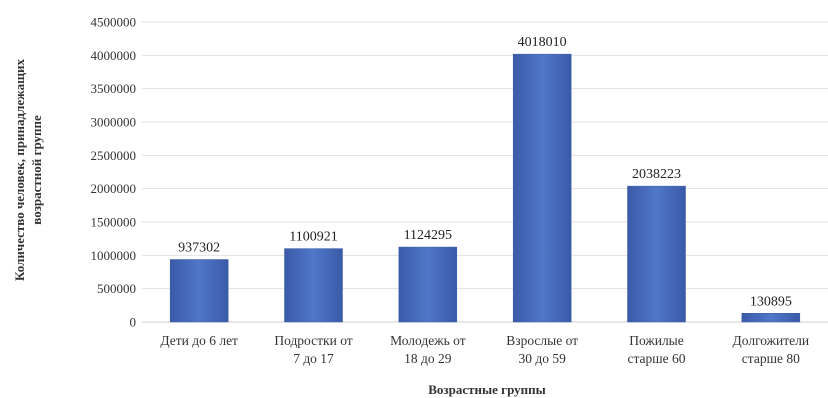 The height and width of the screenshot is (398, 828). What do you see at coordinates (771, 349) in the screenshot?
I see `x-category-label: Долгожители старше 80` at bounding box center [771, 349].